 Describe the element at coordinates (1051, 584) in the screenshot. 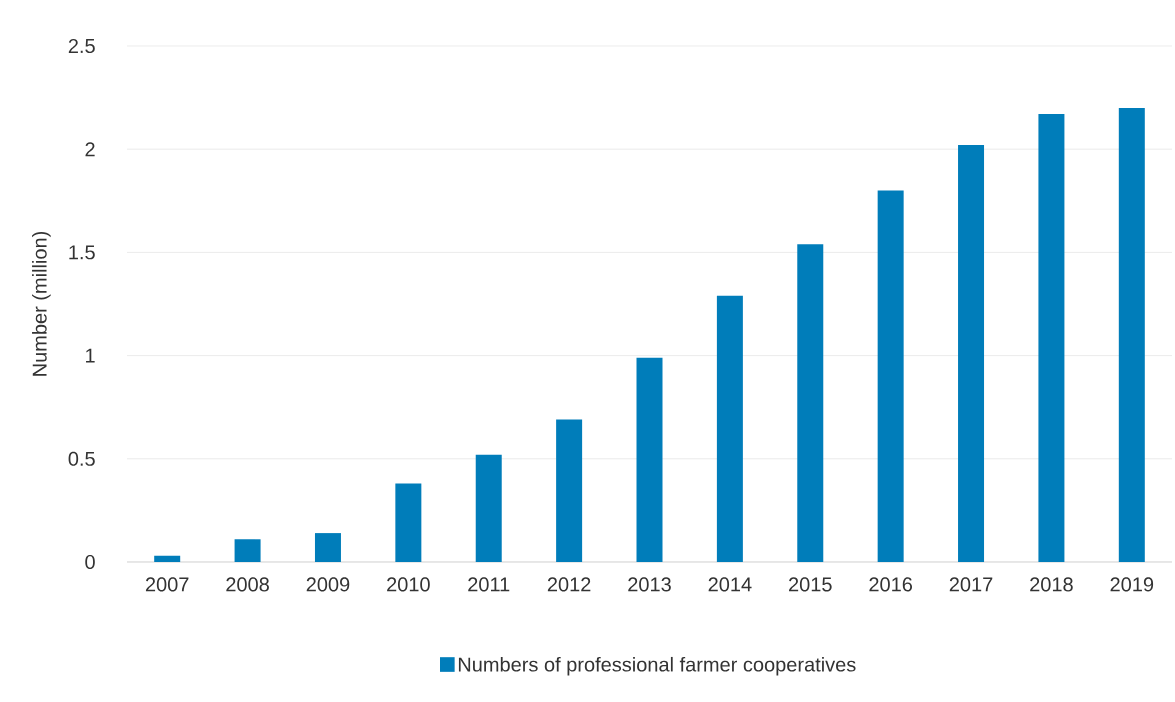

I see `x-tick-label: 2018` at that location.